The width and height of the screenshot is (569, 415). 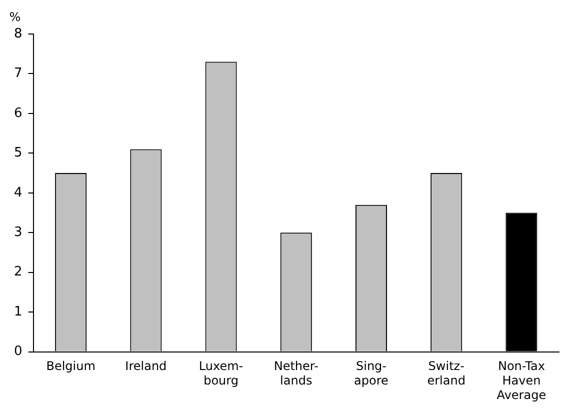 What do you see at coordinates (146, 366) in the screenshot?
I see `x-tick-label: Ireland` at bounding box center [146, 366].